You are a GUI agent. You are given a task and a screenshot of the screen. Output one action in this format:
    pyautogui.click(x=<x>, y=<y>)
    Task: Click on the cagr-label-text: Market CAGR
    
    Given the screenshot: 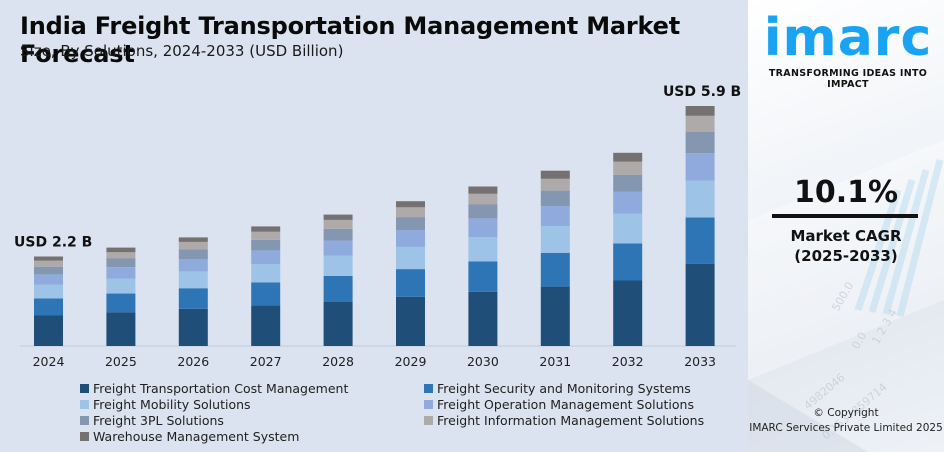 What is the action you would take?
    pyautogui.click(x=846, y=236)
    